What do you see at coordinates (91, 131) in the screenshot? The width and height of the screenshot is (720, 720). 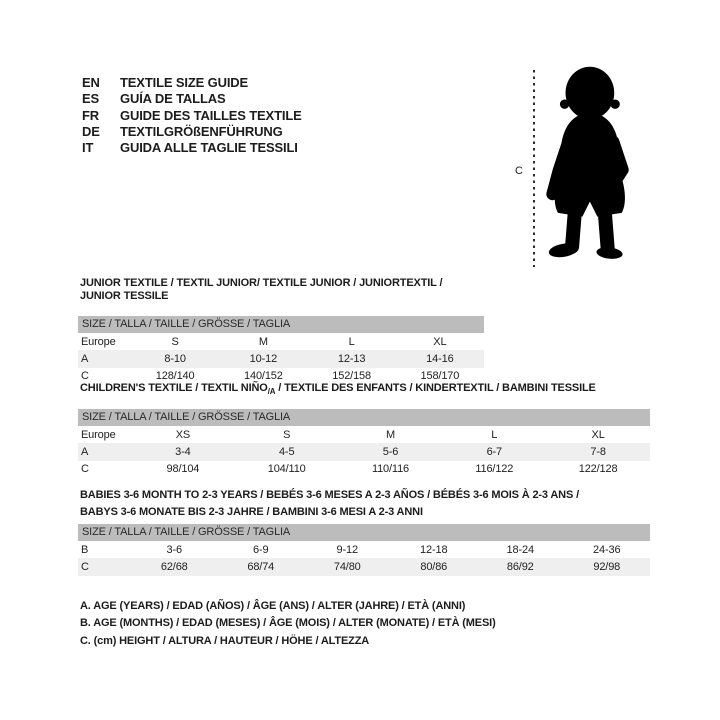 I see `lang-code: DE` at bounding box center [91, 131].